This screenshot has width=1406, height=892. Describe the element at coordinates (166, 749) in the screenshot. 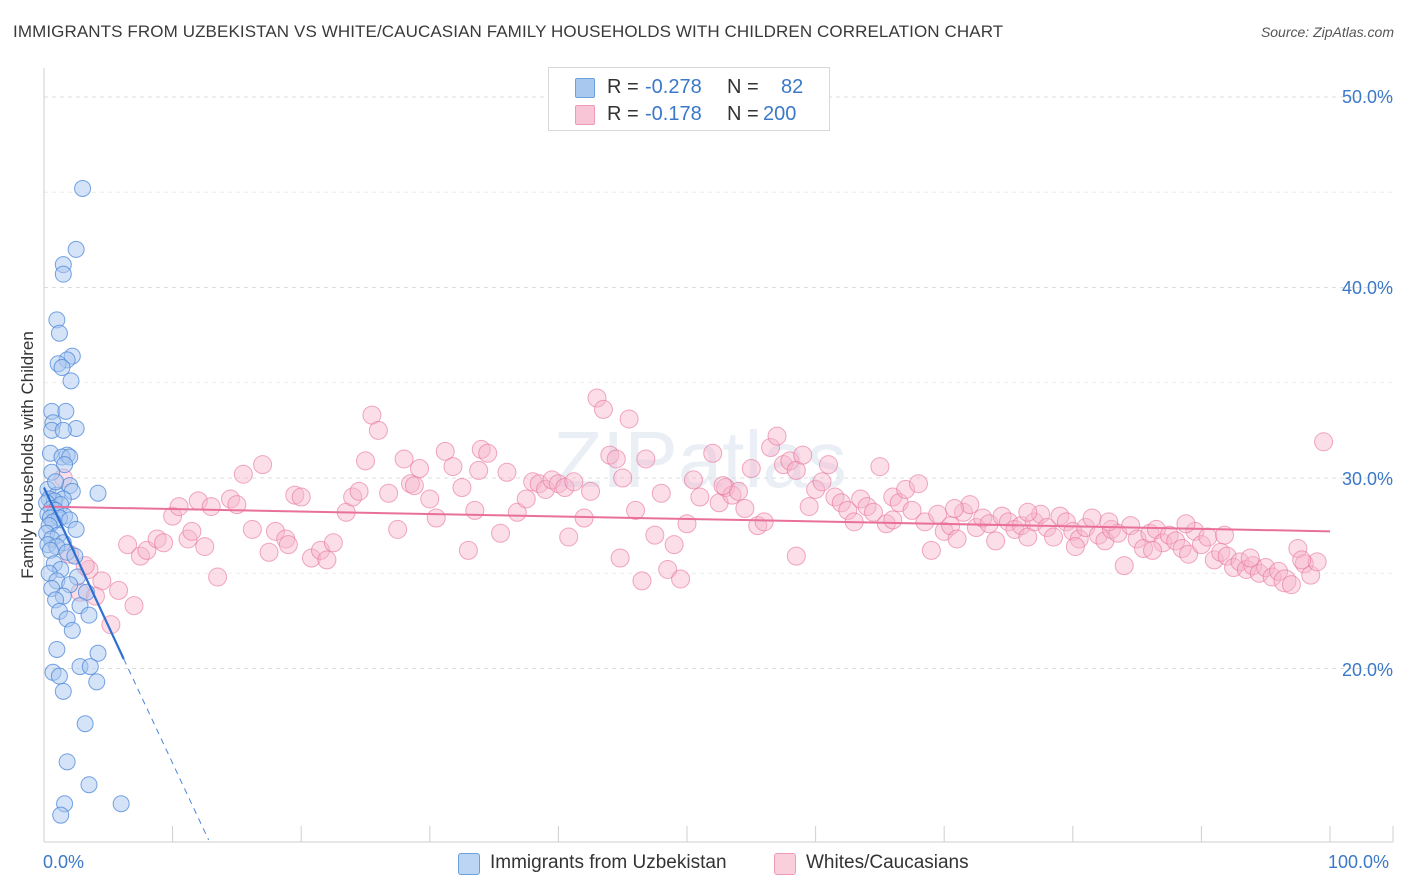

I see `trend-line-uzbekistan-extension` at that location.